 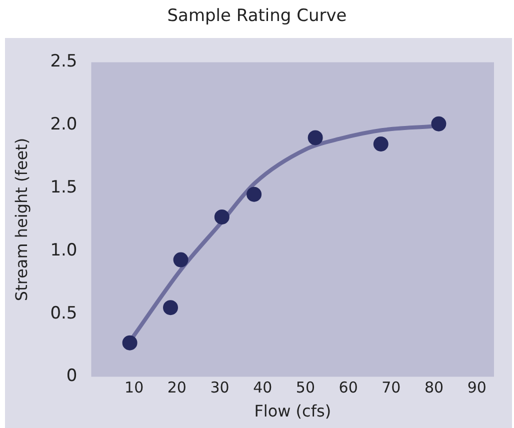 What do you see at coordinates (257, 16) in the screenshot?
I see `chart-title: Sample Rating Curve` at bounding box center [257, 16].